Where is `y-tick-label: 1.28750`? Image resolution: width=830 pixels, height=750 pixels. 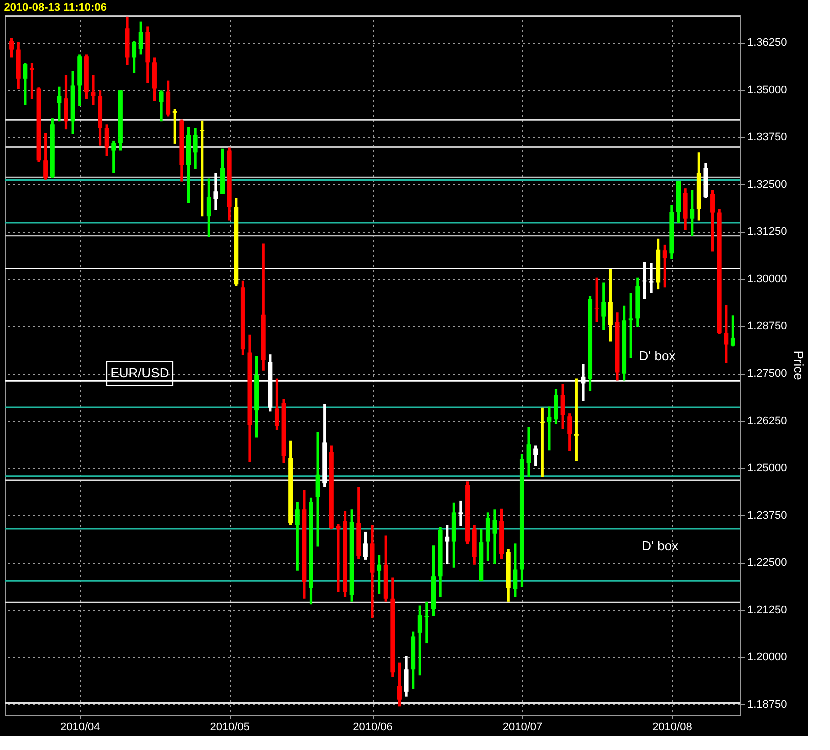
y-tick-label: 1.28750 is located at coordinates (768, 326).